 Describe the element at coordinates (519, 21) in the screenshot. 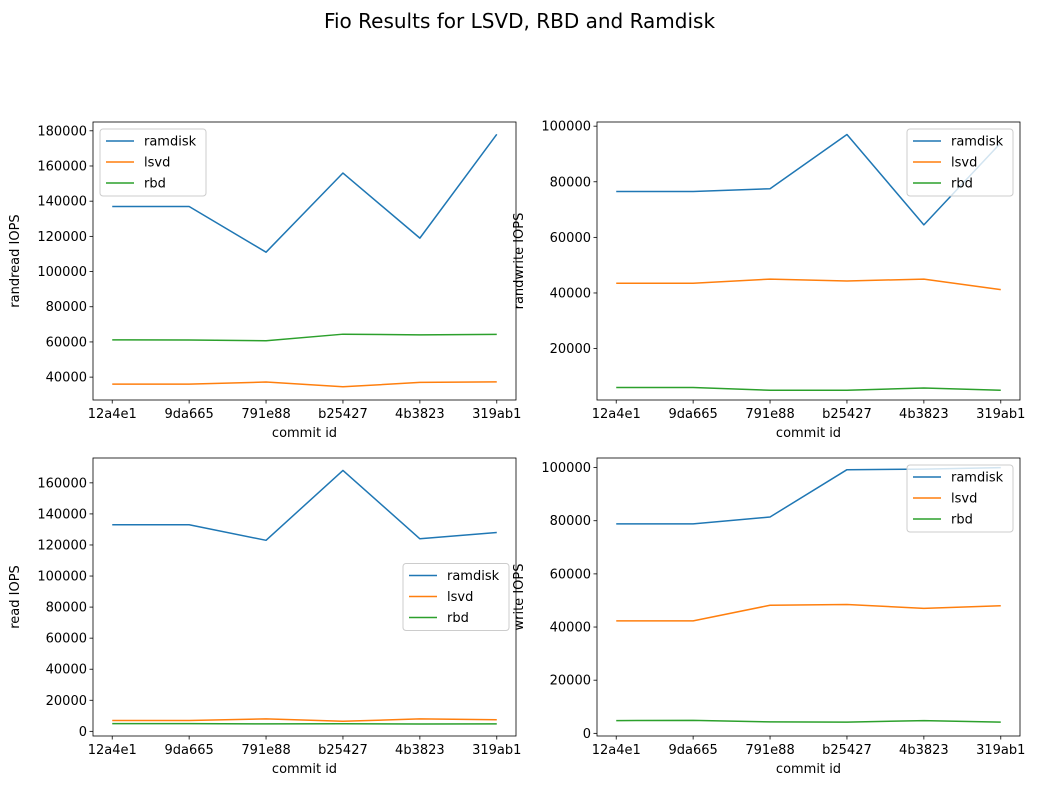

I see `figure-title: Fio Results for LSVD, RBD and Ramdisk` at that location.